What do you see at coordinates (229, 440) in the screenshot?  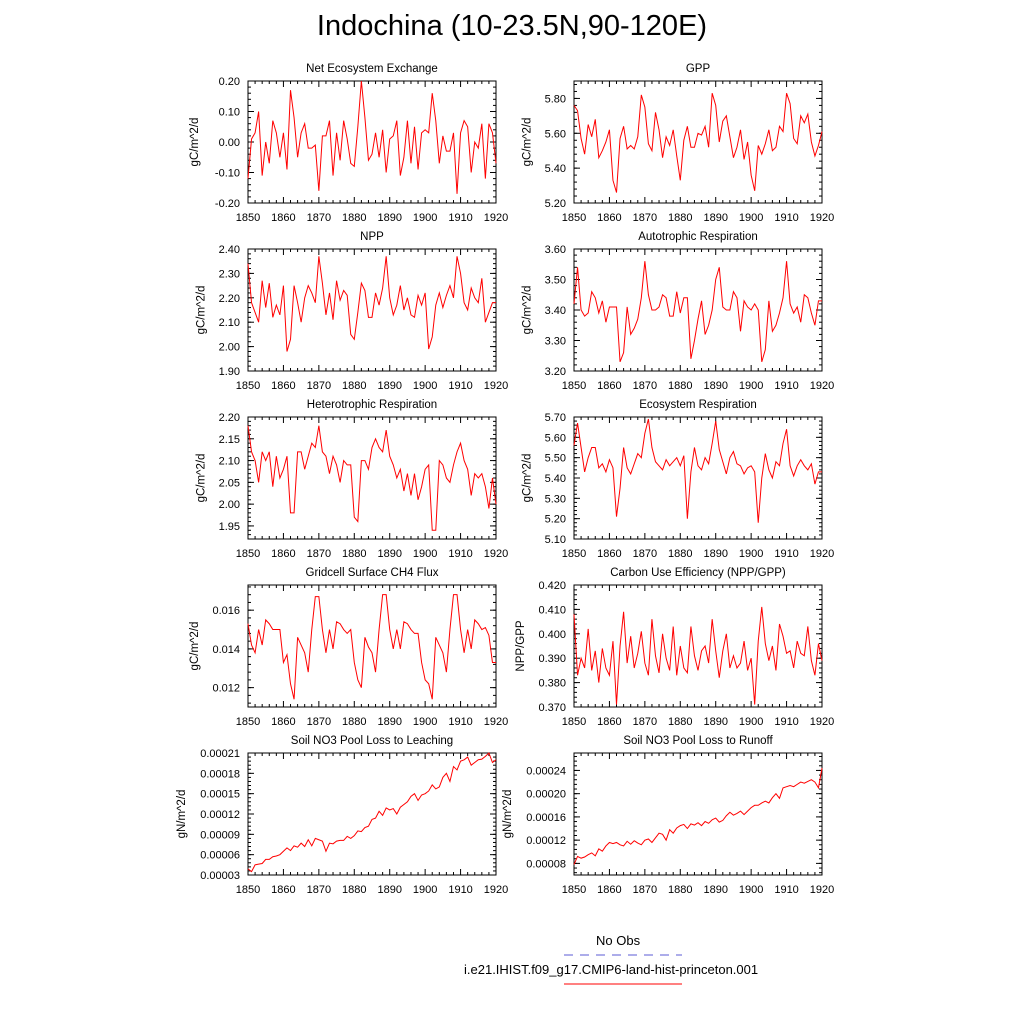 I see `y-tick-label: 2.15` at bounding box center [229, 440].